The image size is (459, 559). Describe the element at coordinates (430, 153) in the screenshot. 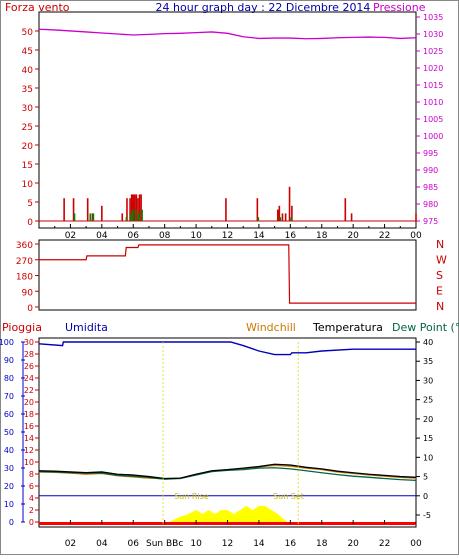

I see `pressure-tick-label: 995` at that location.